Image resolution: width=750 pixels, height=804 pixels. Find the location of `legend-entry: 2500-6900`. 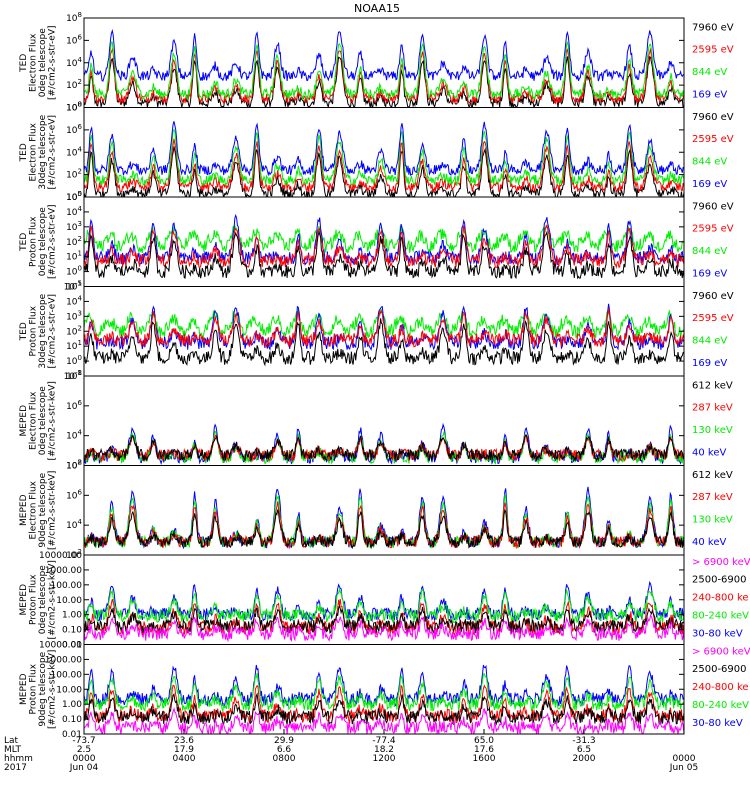

legend-entry: 2500-6900 is located at coordinates (719, 580).